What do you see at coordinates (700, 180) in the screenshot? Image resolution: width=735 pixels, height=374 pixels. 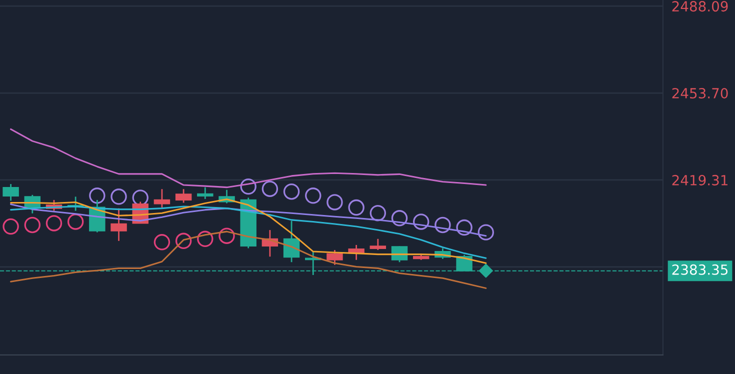 I see `y-tick-label: 2419.31` at bounding box center [700, 180].